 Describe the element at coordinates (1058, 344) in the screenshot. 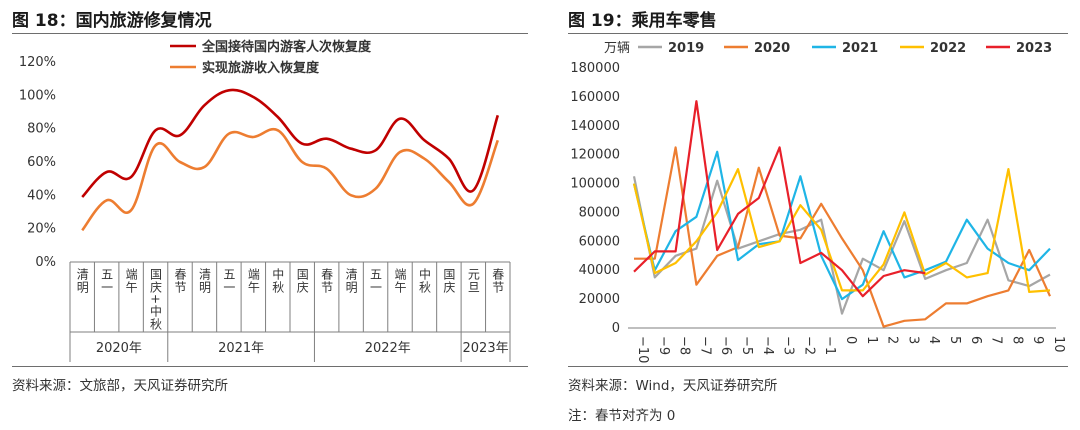

I see `x-tick-label: 10` at that location.